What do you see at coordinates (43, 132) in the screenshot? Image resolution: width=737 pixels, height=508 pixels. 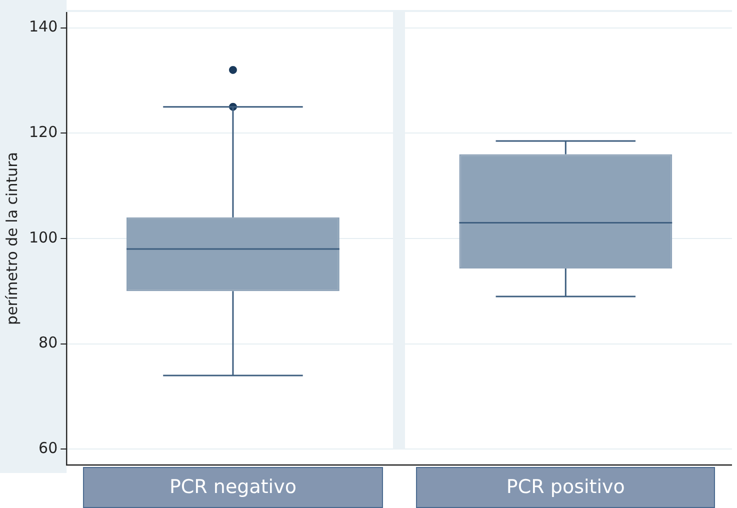 I see `y-tick-label: 120` at bounding box center [43, 132].